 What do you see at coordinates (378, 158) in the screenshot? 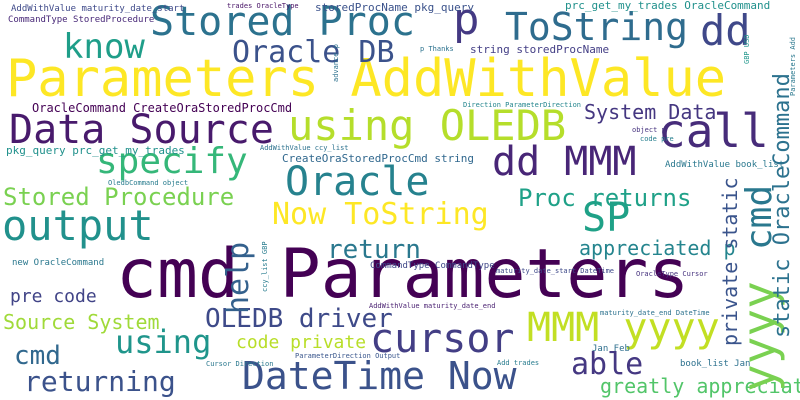
I see `word-createorastoredproccmd-string: CreateOraStoredProcCmd string` at bounding box center [378, 158].